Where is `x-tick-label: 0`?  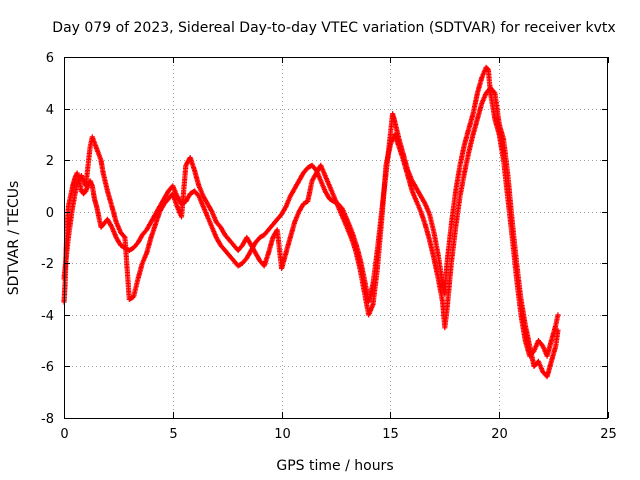 x-tick-label: 0 is located at coordinates (64, 434).